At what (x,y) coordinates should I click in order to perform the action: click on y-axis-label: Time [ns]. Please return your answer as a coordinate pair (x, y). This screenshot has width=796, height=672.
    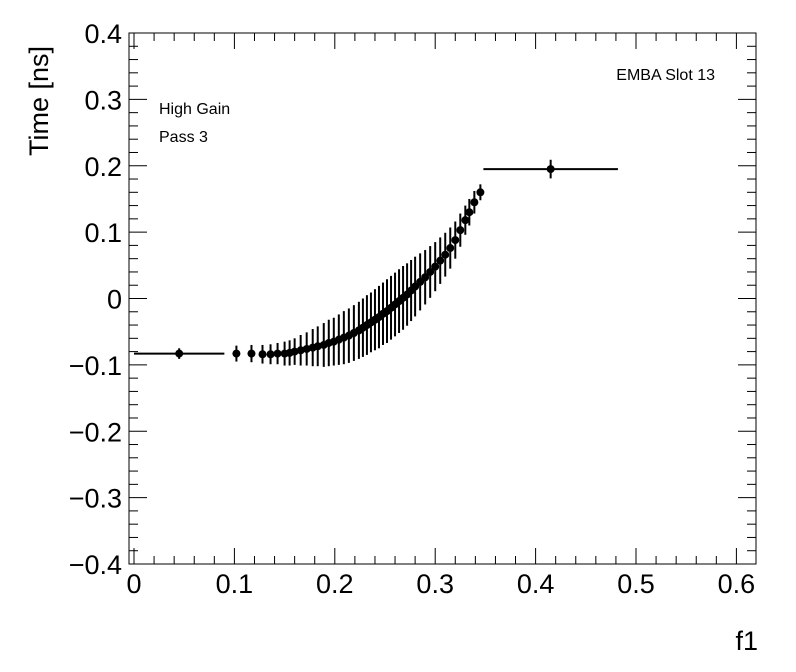
    Looking at the image, I should click on (39, 101).